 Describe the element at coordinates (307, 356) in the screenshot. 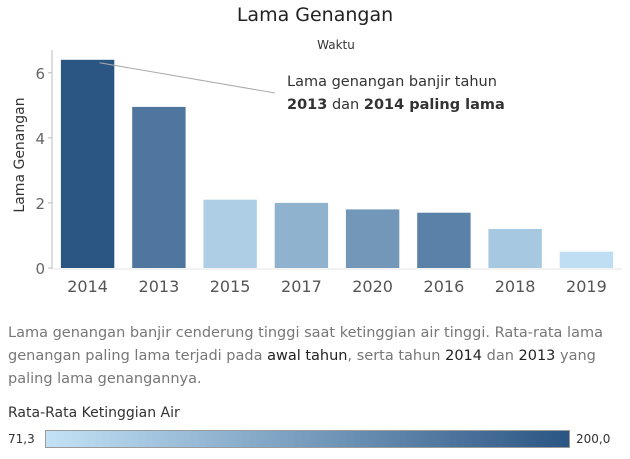

I see `description-highlight-awal-tahun: awal tahun` at that location.